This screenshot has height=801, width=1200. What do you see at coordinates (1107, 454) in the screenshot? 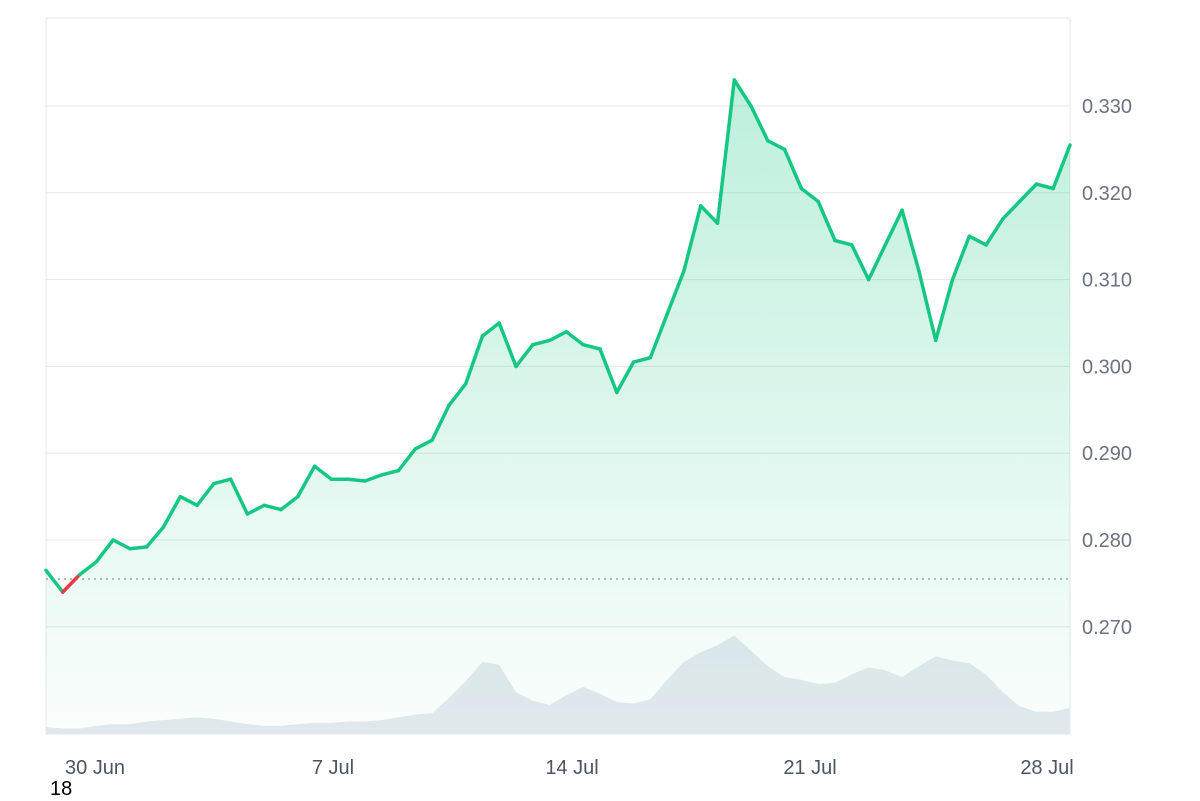
I see `y-tick-label: 0.290` at bounding box center [1107, 454].